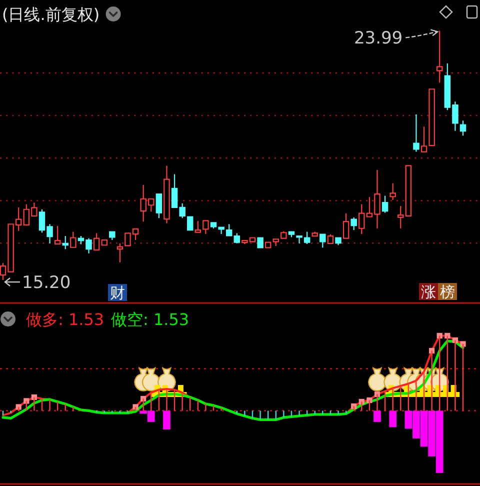  I want to click on annotation: 23.99, so click(378, 38).